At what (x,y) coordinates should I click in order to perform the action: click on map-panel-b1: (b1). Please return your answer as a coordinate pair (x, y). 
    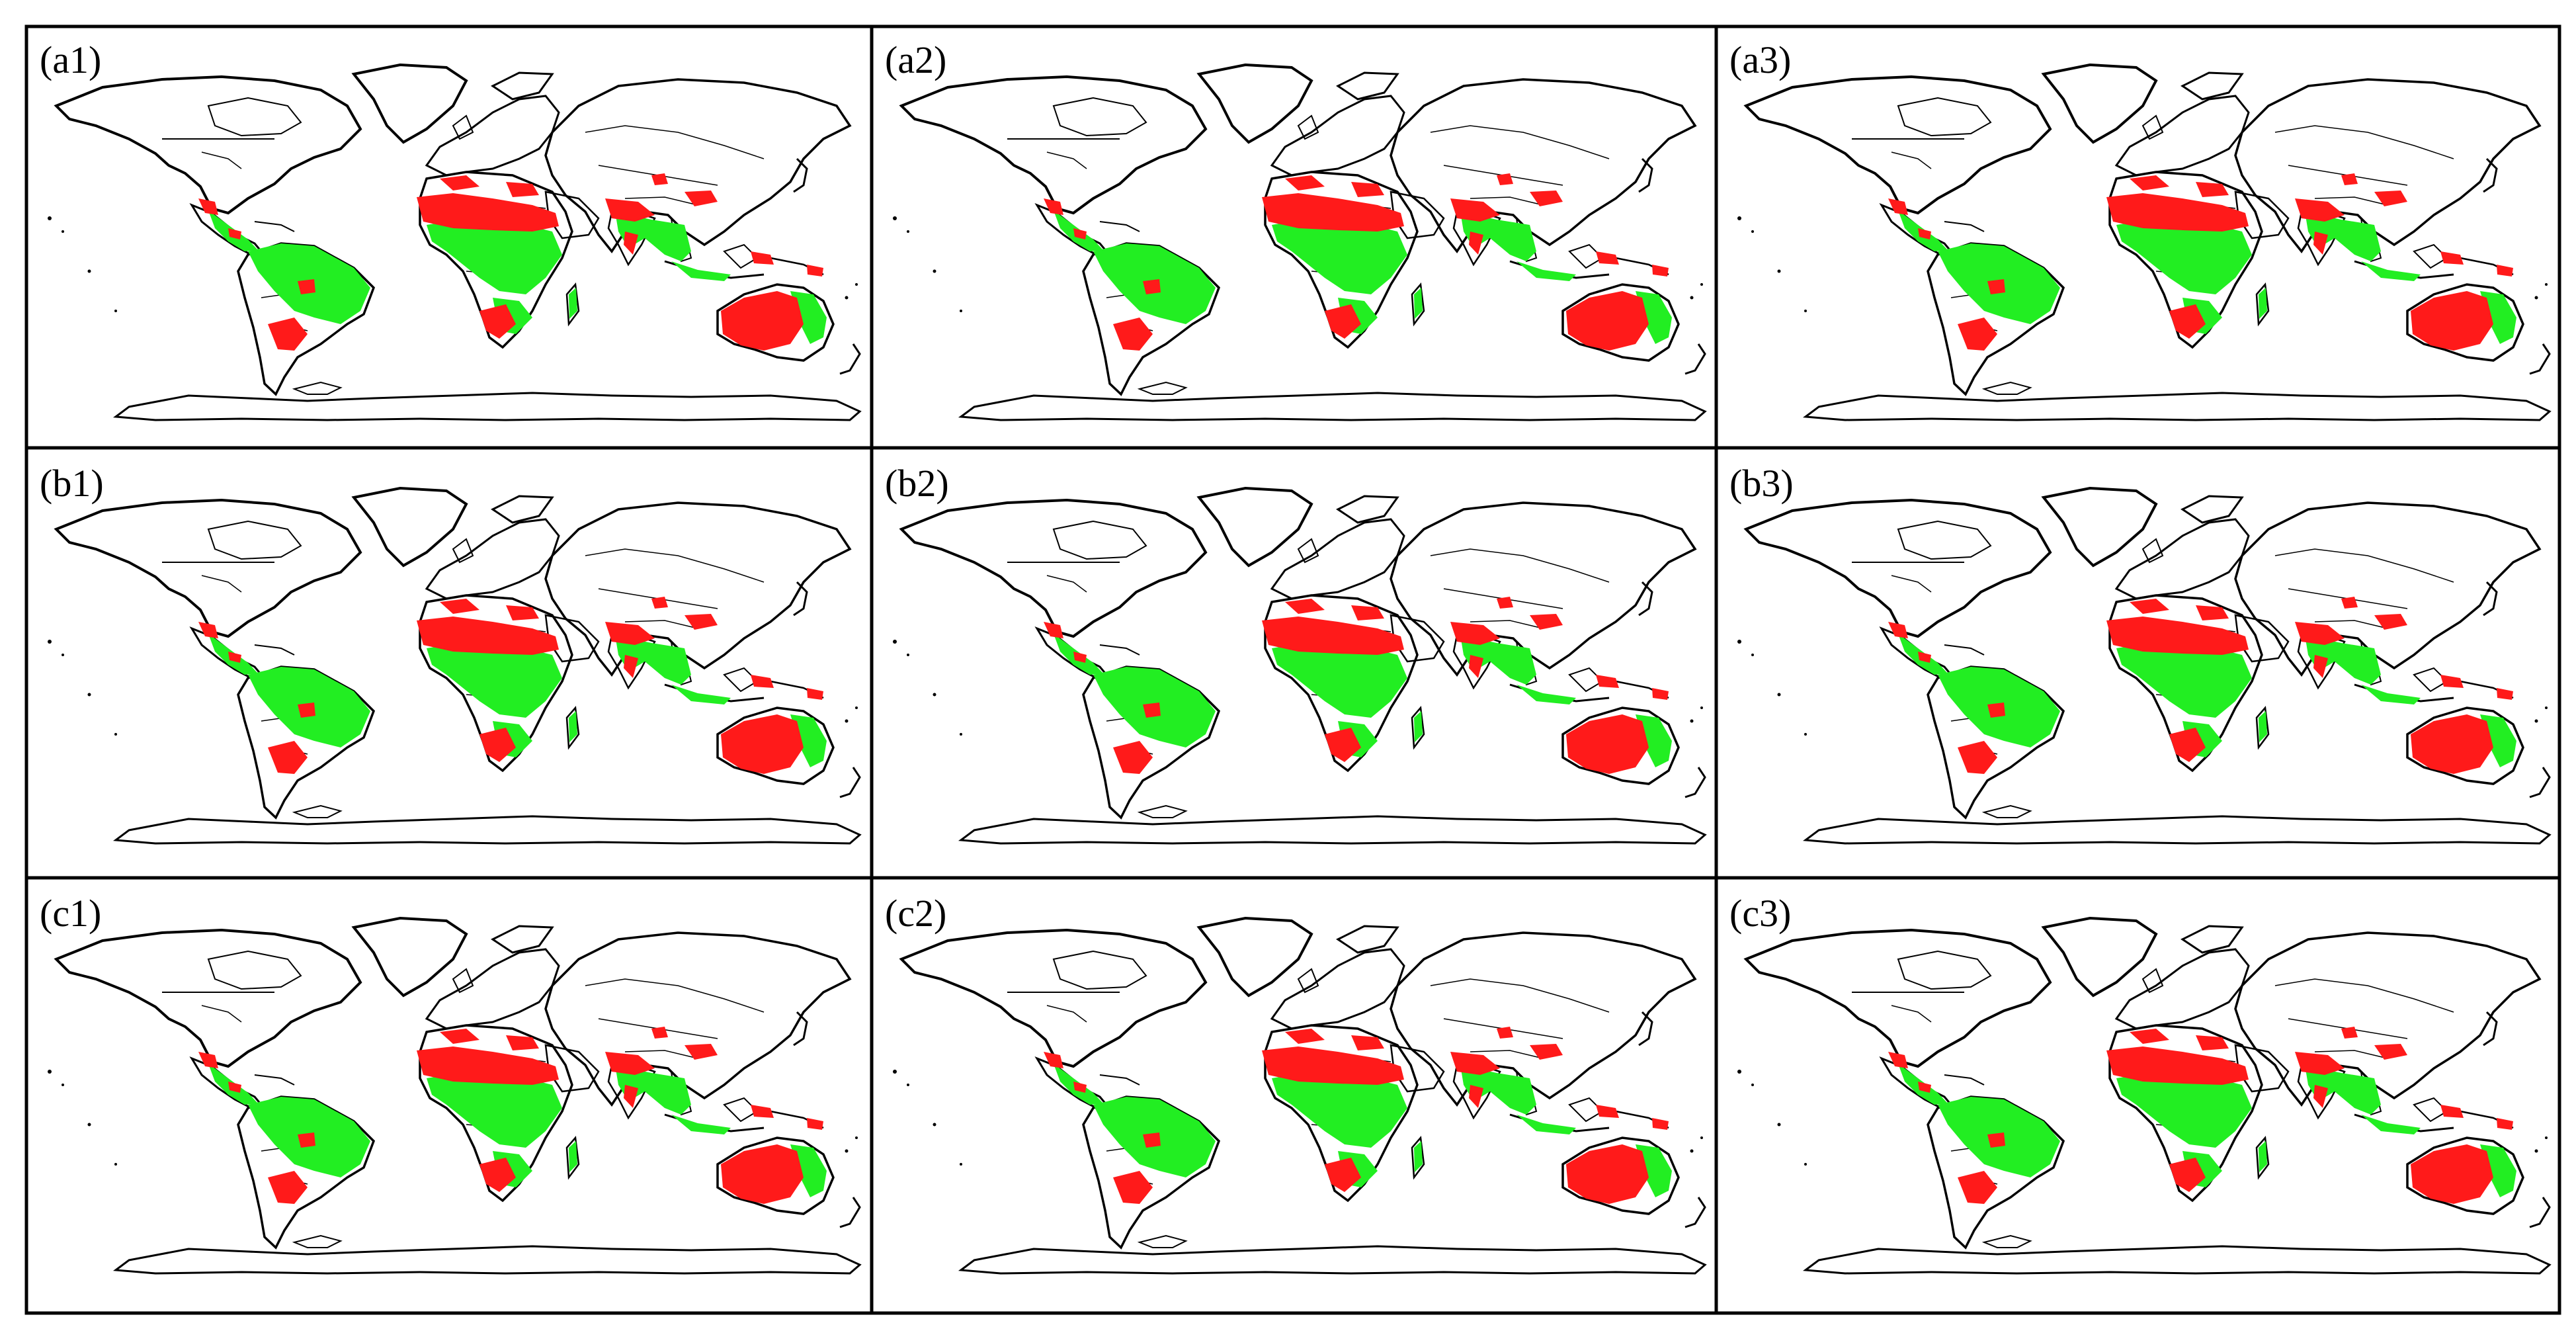
    Looking at the image, I should click on (450, 653).